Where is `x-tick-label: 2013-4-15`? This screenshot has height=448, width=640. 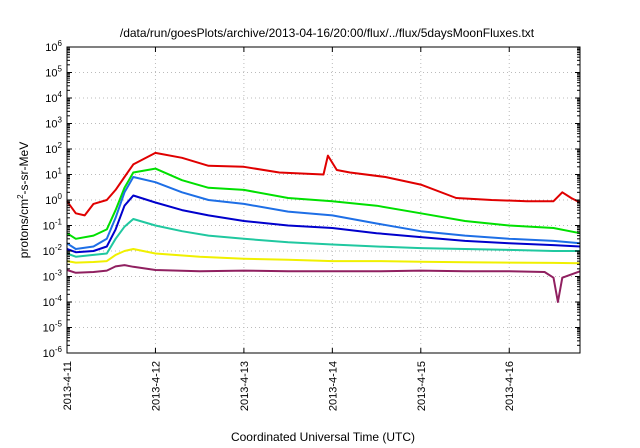
x-tick-label: 2013-4-15 is located at coordinates (422, 386).